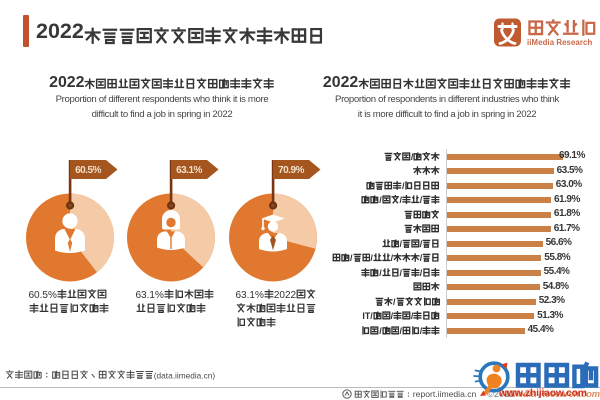  I want to click on svg-text: 63.1%, so click(189, 170).